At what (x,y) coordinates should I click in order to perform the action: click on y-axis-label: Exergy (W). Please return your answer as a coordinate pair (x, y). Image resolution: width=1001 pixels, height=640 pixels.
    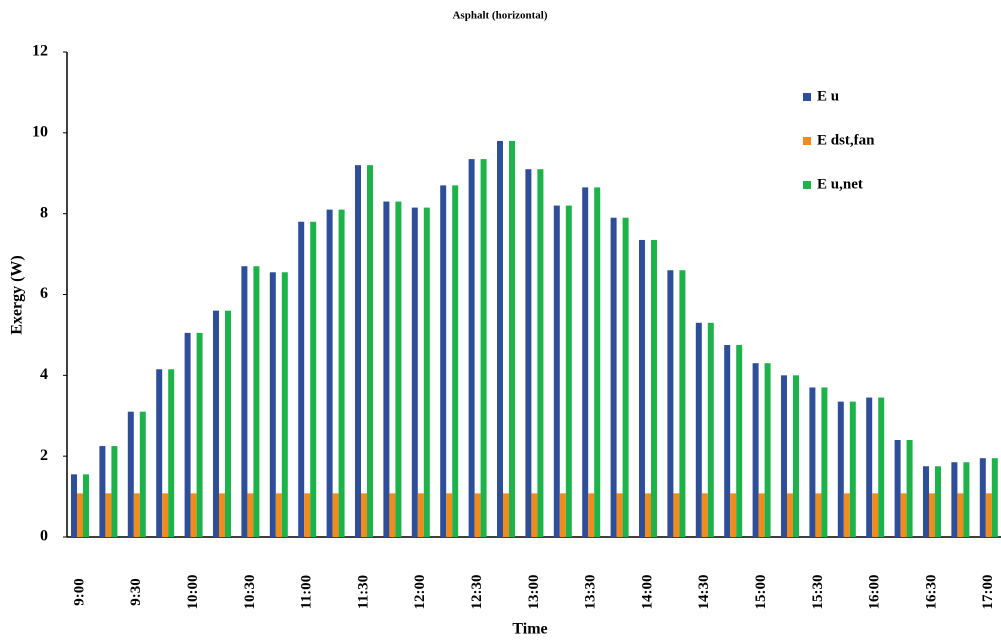
    Looking at the image, I should click on (17, 295).